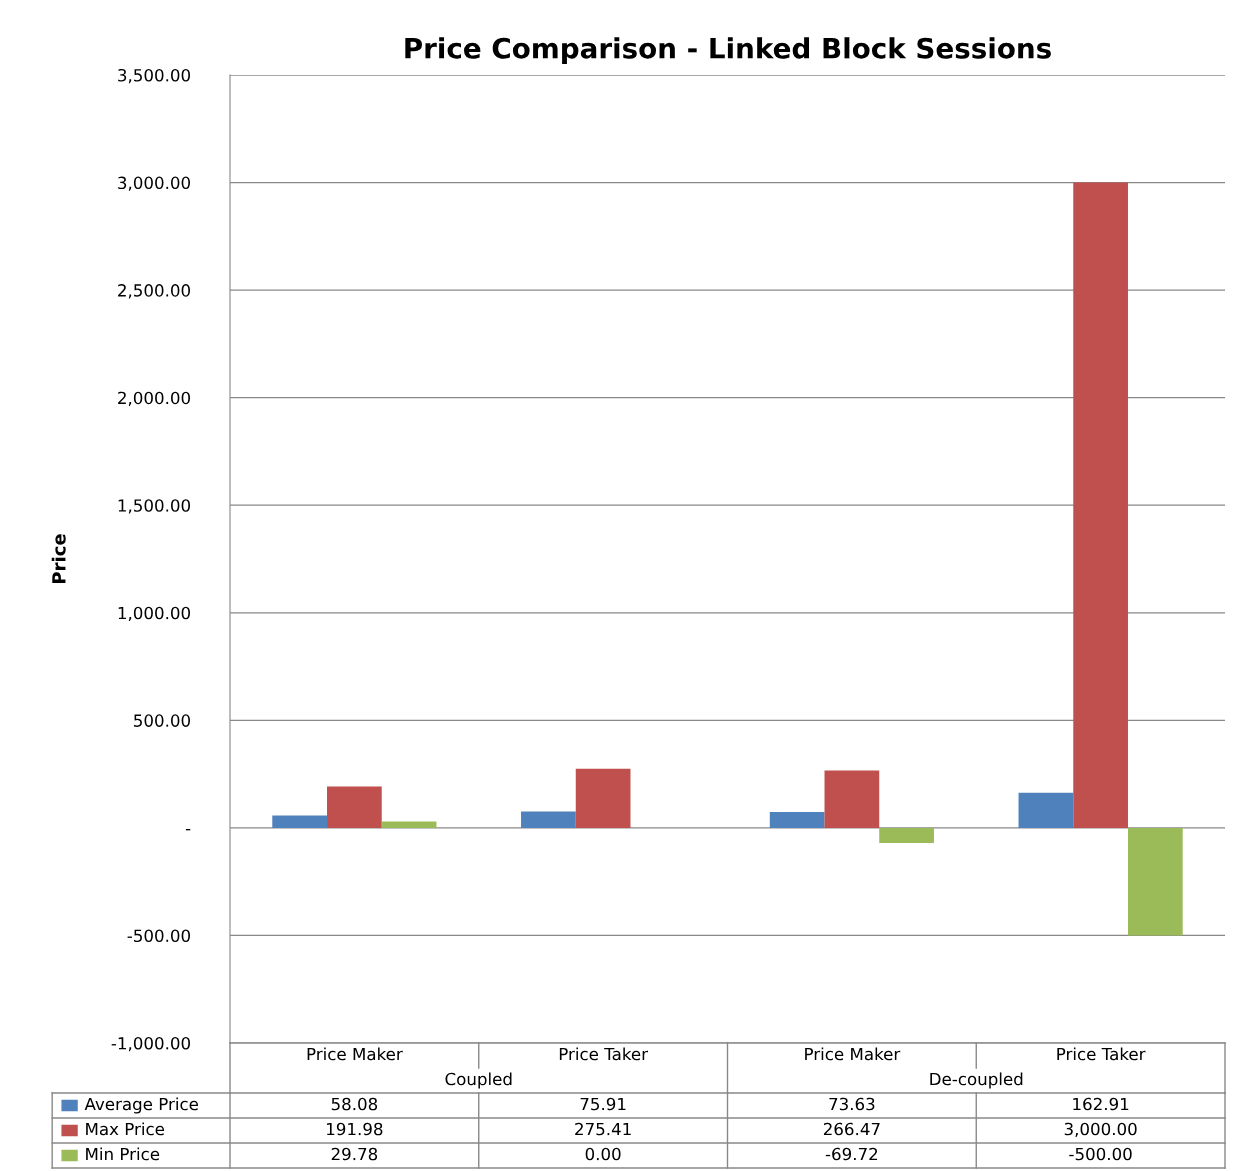 This screenshot has height=1171, width=1250. What do you see at coordinates (354, 1104) in the screenshot?
I see `data-label: 58.08` at bounding box center [354, 1104].